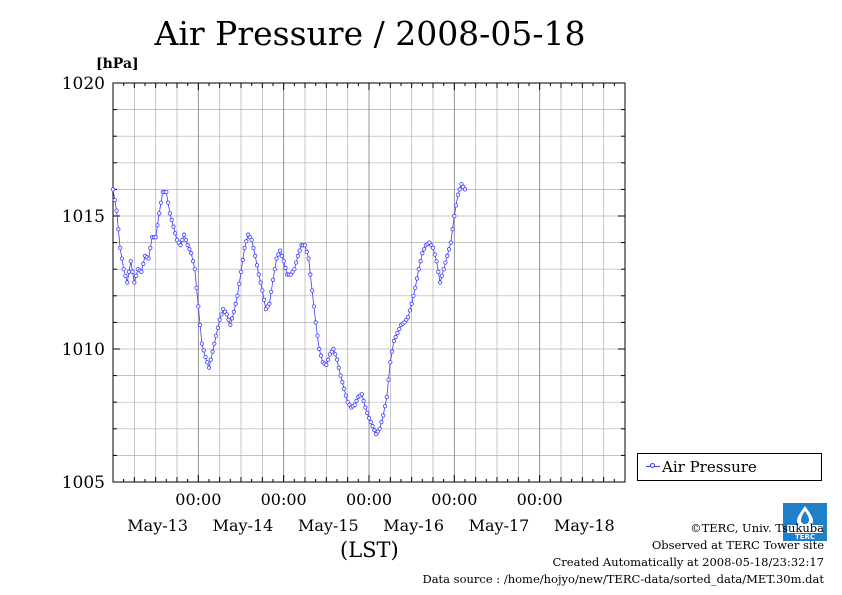 The height and width of the screenshot is (595, 842). Describe the element at coordinates (83, 84) in the screenshot. I see `y-tick-label: 1020` at that location.